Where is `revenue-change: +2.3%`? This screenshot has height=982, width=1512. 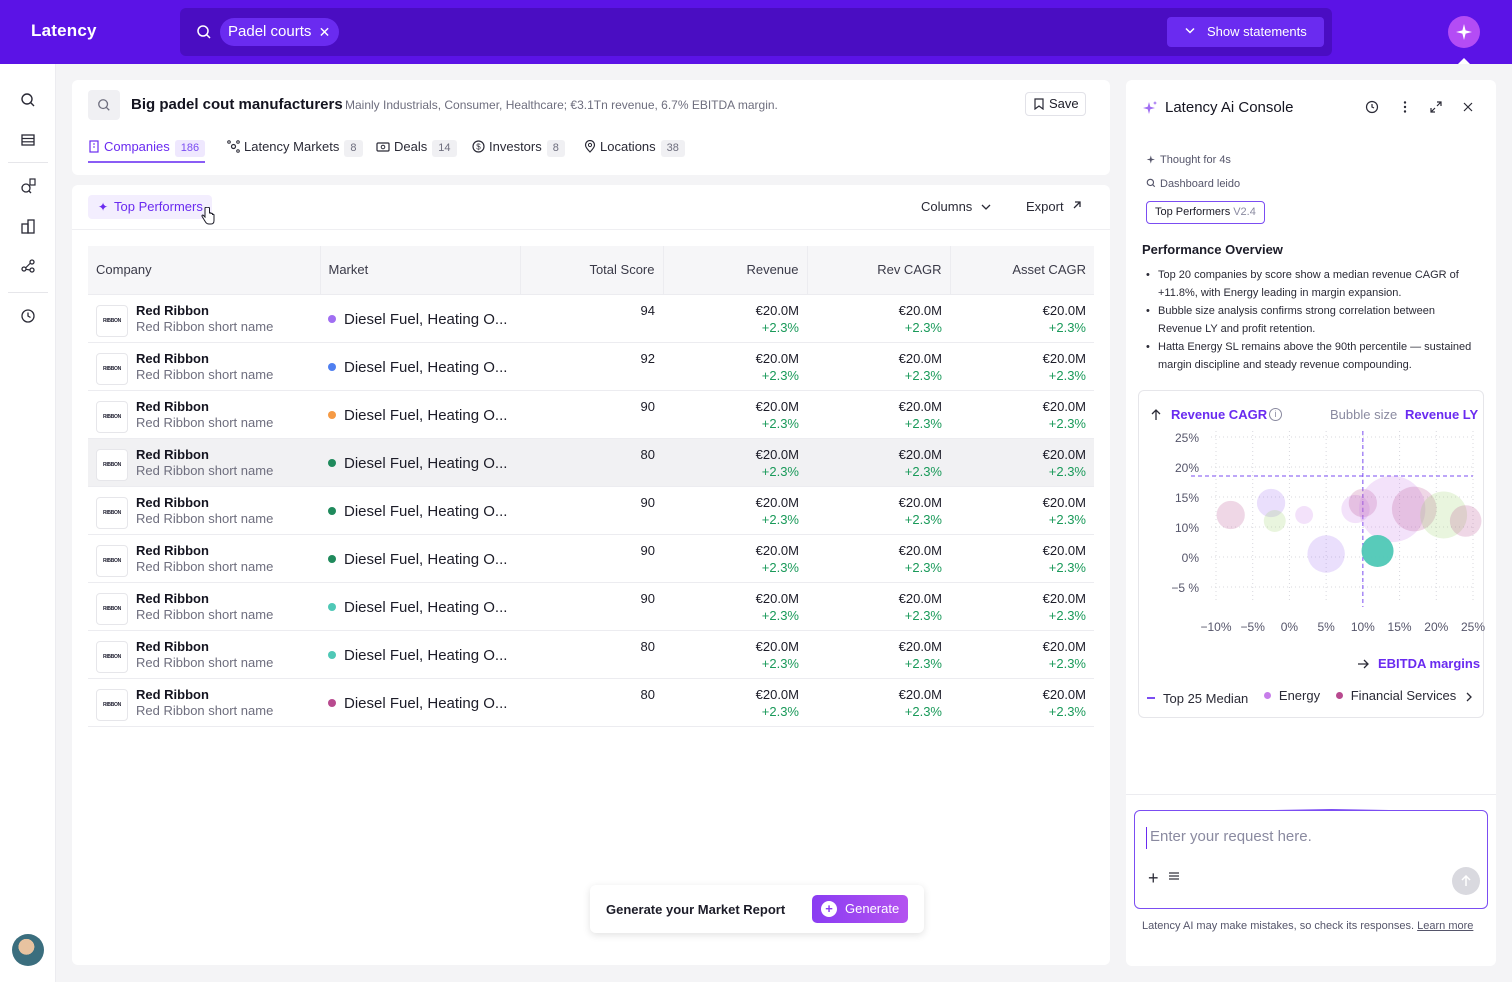
revenue-change: +2.3% is located at coordinates (780, 423).